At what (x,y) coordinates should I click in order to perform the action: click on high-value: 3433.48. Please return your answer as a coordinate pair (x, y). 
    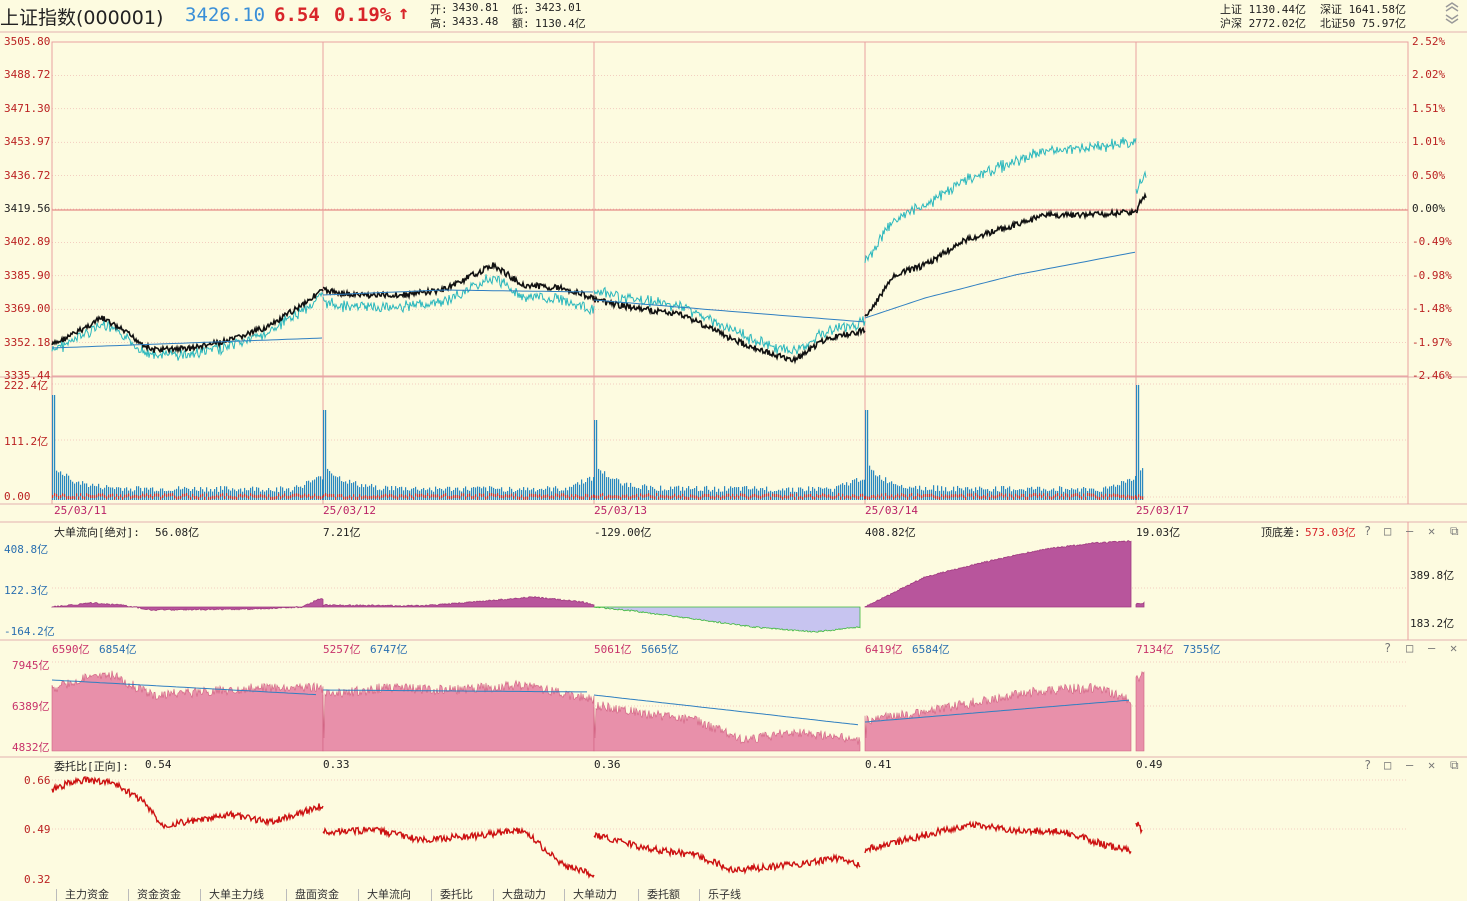
    Looking at the image, I should click on (475, 21).